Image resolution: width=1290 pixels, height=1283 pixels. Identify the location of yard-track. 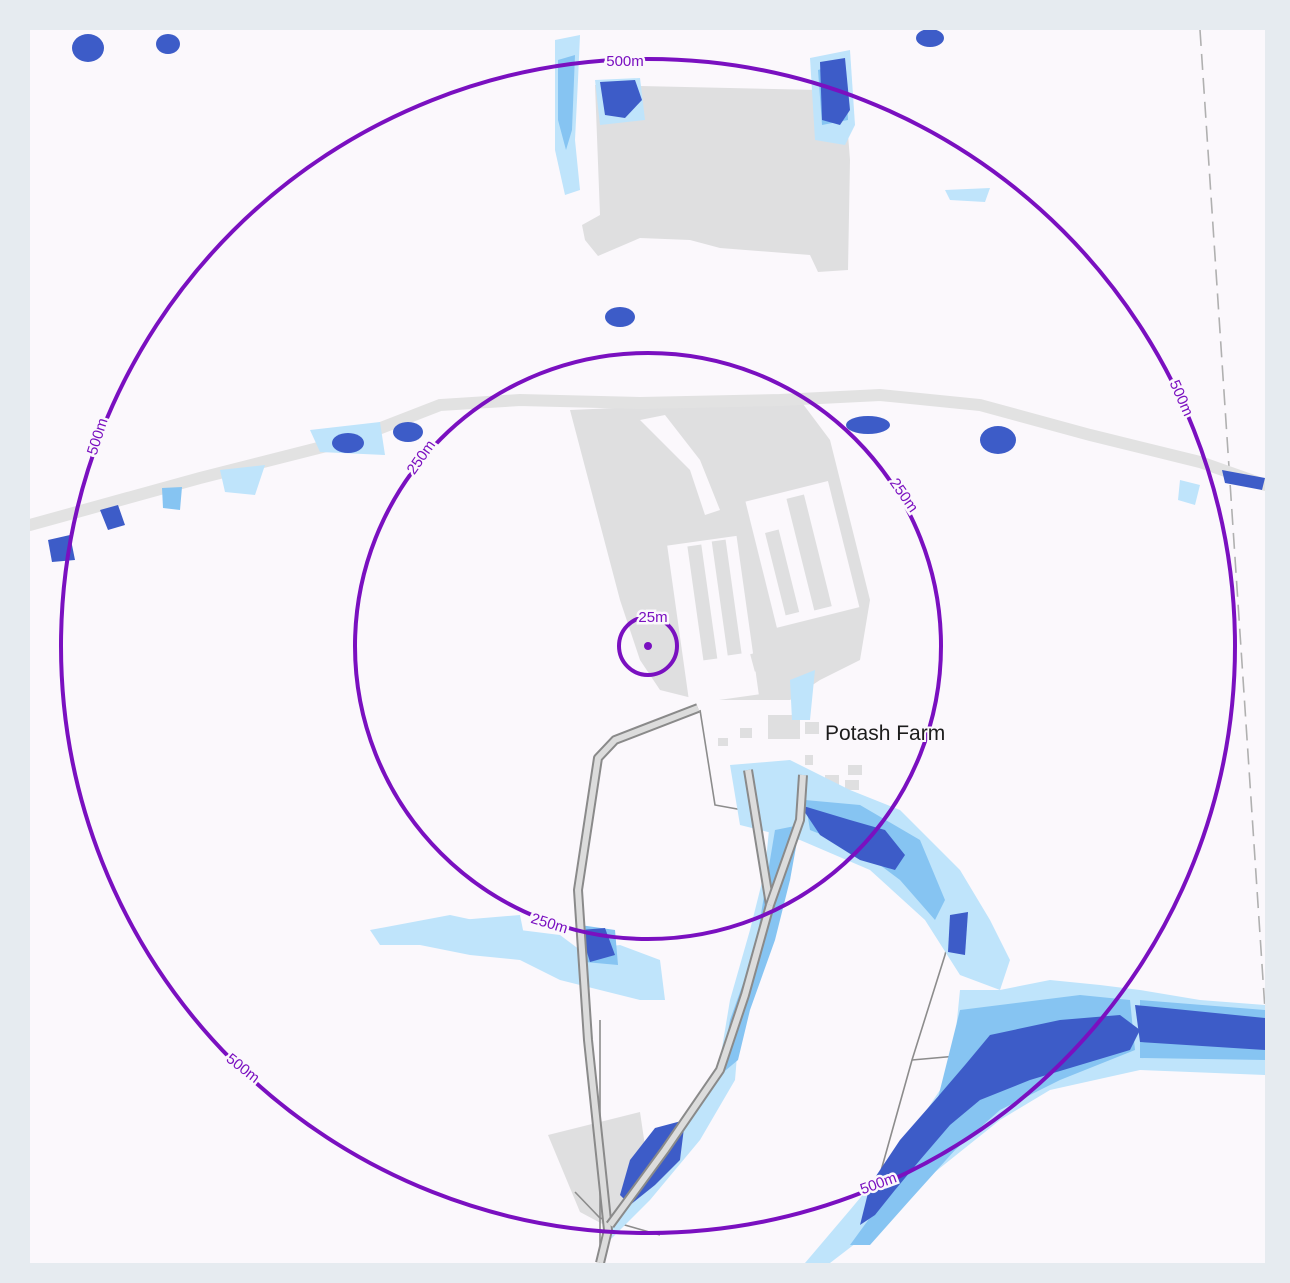
(680, 465).